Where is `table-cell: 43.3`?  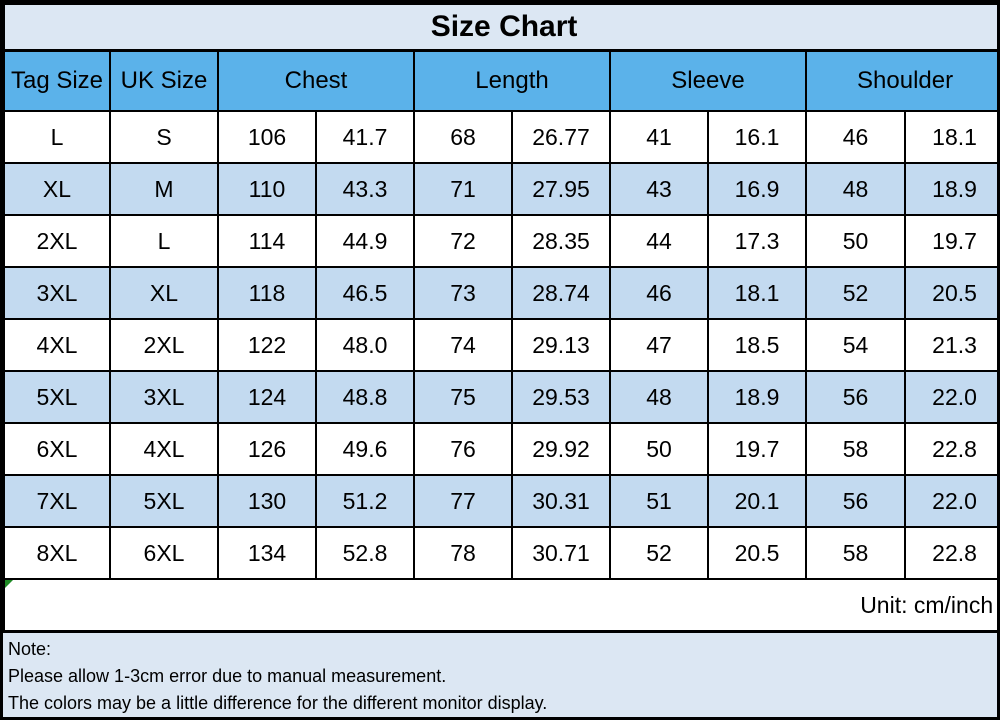 table-cell: 43.3 is located at coordinates (365, 189).